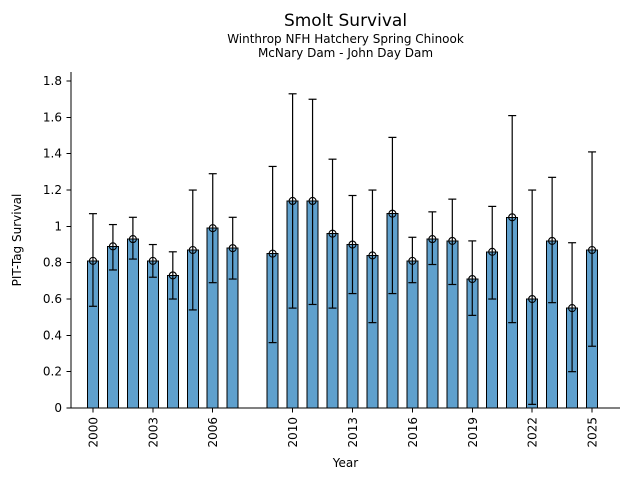  I want to click on marker-2024, so click(572, 308).